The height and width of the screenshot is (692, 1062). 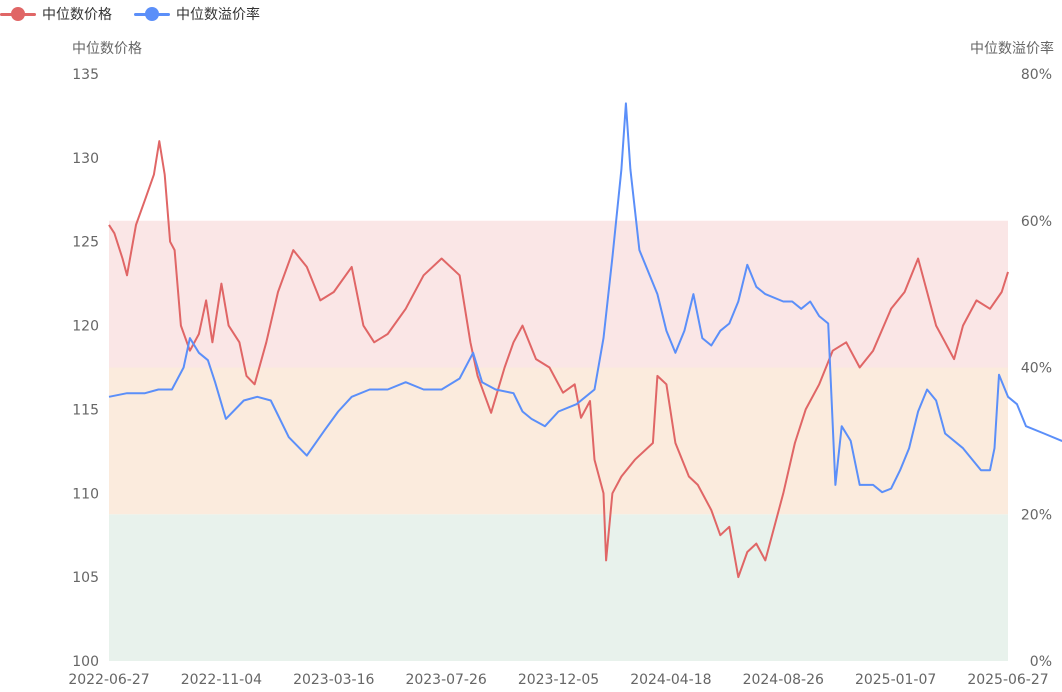 What do you see at coordinates (130, 14) in the screenshot?
I see `chart-legend: 中位数价格 中位数溢价率` at bounding box center [130, 14].